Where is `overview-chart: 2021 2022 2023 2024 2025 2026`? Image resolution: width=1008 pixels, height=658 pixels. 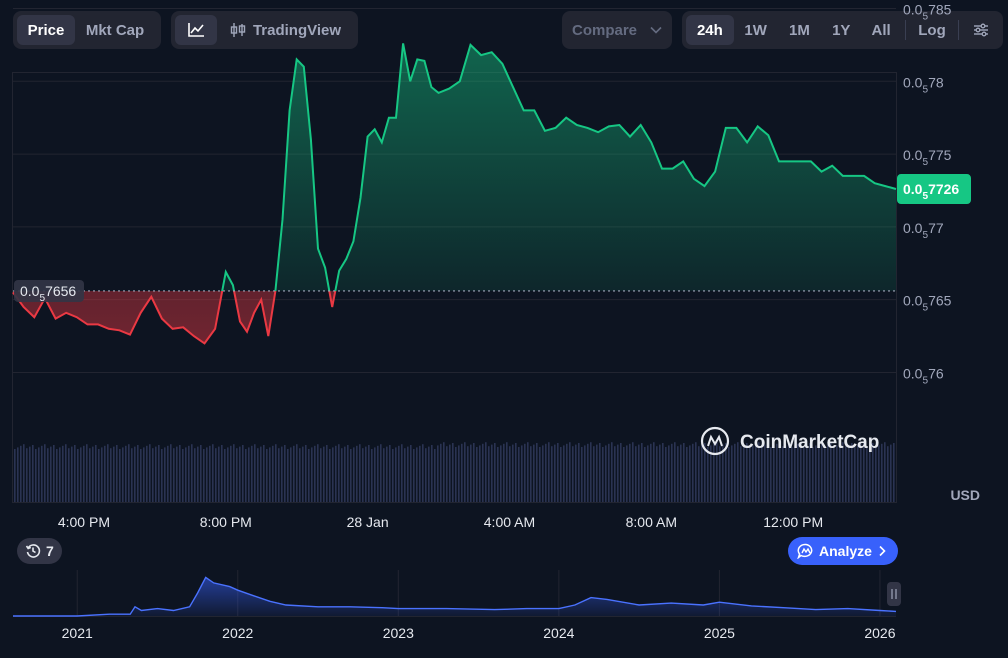 overview-chart: 2021 2022 2023 2024 2025 2026 is located at coordinates (457, 605).